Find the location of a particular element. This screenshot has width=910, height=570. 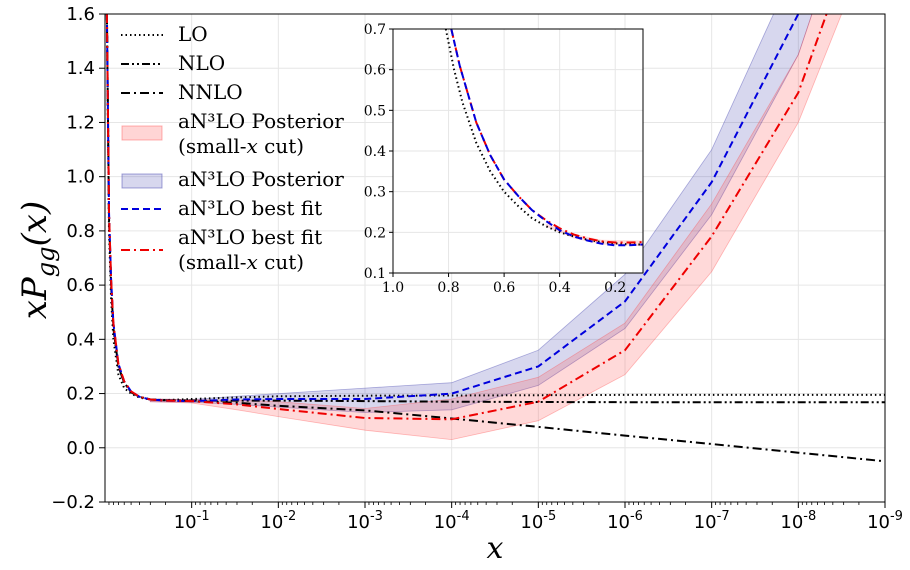

y-tick-label: 0.4 is located at coordinates (80, 339).